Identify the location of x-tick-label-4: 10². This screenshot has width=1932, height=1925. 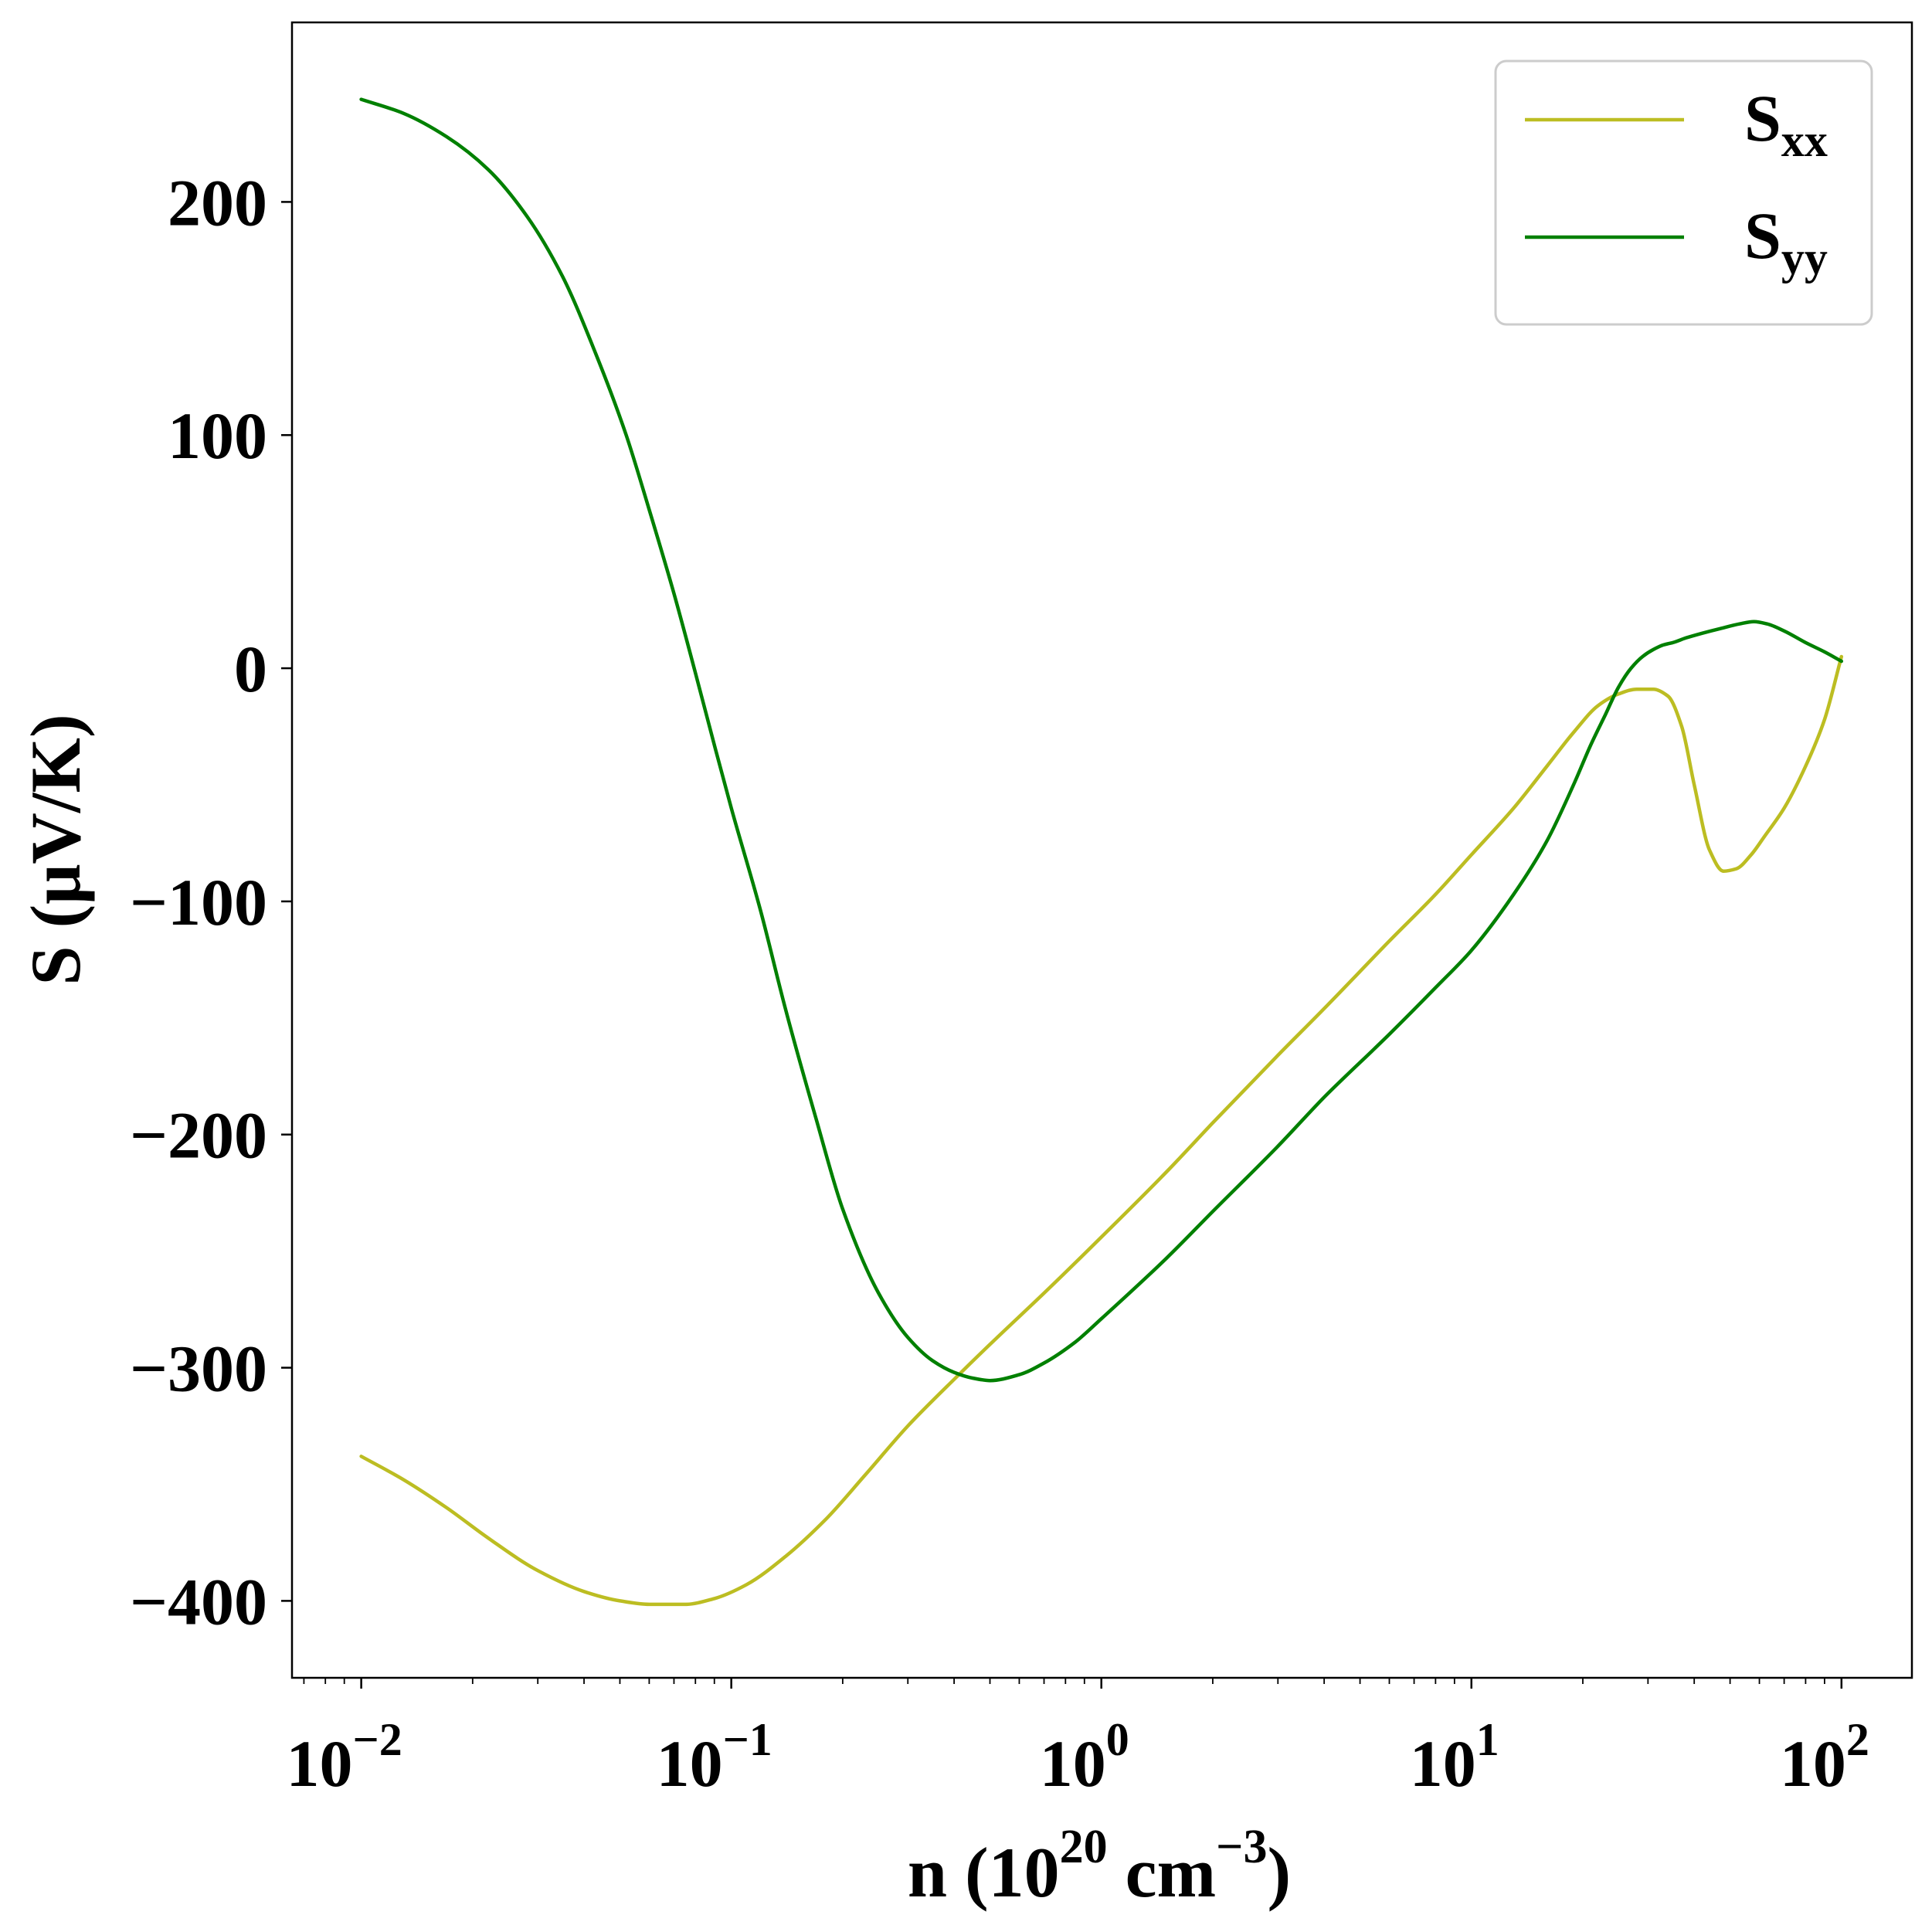
(1825, 1757).